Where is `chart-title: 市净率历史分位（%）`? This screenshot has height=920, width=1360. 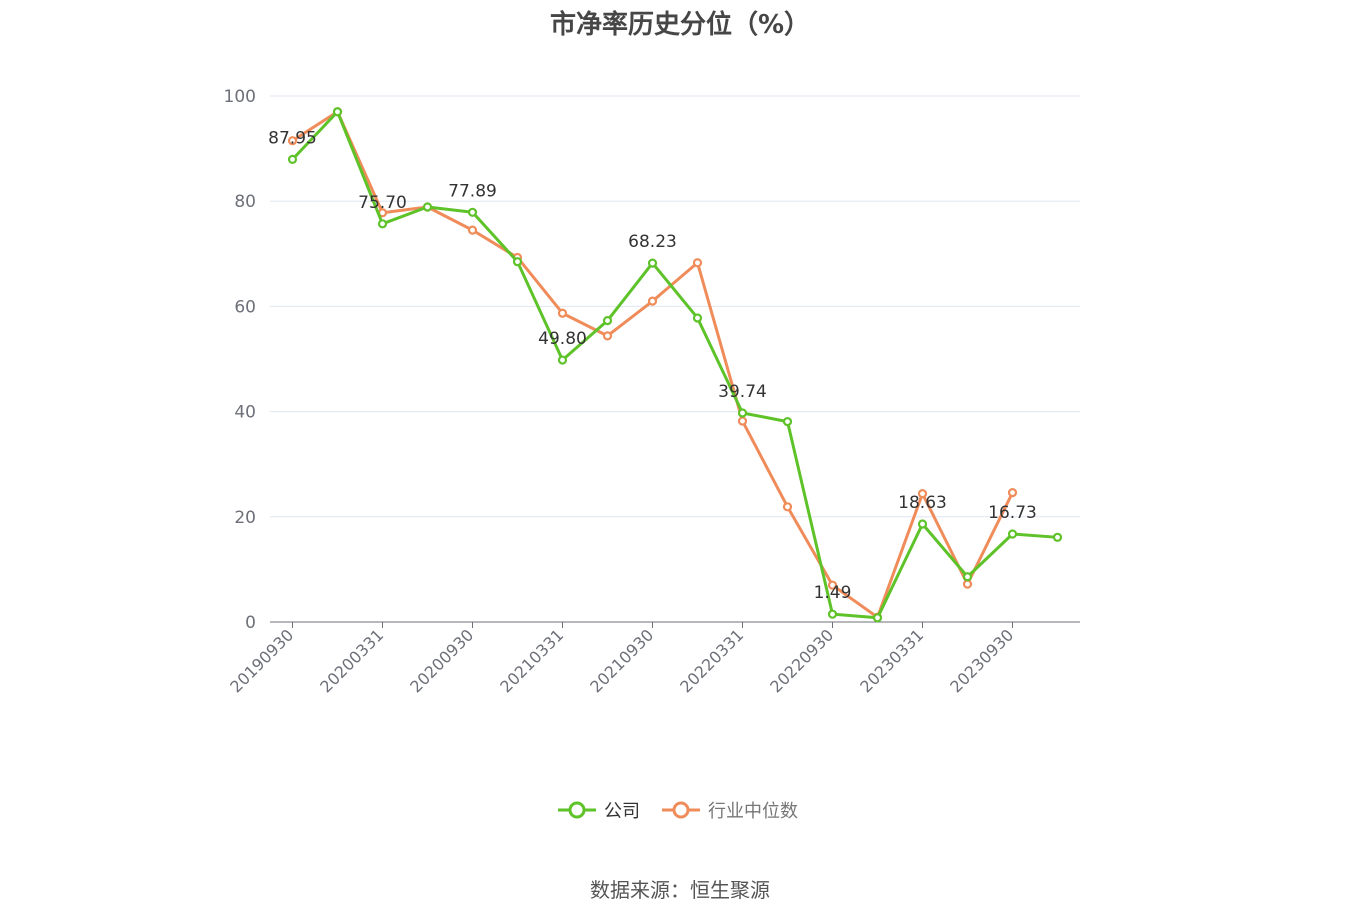 chart-title: 市净率历史分位（%） is located at coordinates (680, 25).